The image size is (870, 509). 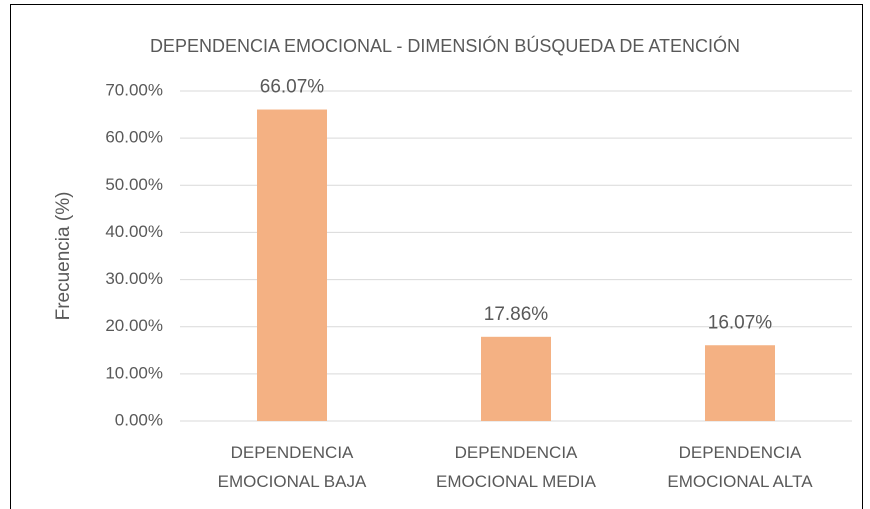 I want to click on y-tick-label: 40.00%, so click(x=134, y=231).